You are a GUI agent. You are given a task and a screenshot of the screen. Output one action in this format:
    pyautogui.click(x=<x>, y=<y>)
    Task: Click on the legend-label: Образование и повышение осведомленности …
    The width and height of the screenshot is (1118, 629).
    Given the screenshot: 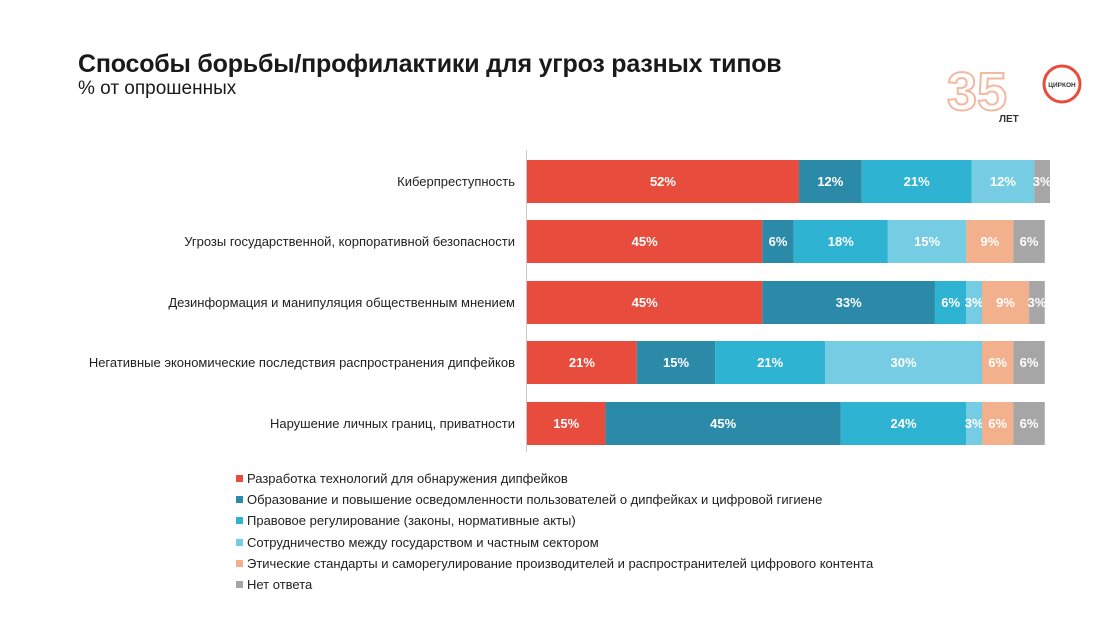 What is the action you would take?
    pyautogui.click(x=535, y=500)
    